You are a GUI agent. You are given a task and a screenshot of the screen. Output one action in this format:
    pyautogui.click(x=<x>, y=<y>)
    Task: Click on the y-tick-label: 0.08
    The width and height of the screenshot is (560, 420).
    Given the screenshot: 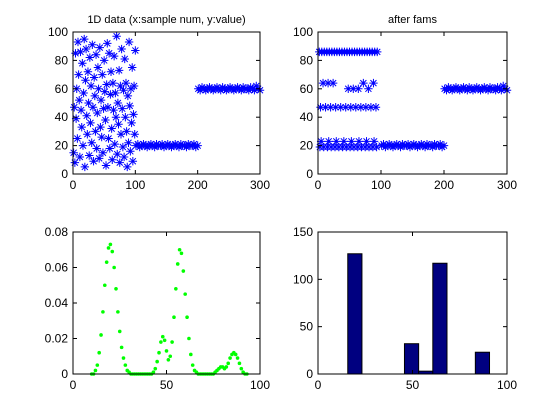 What is the action you would take?
    pyautogui.click(x=57, y=232)
    